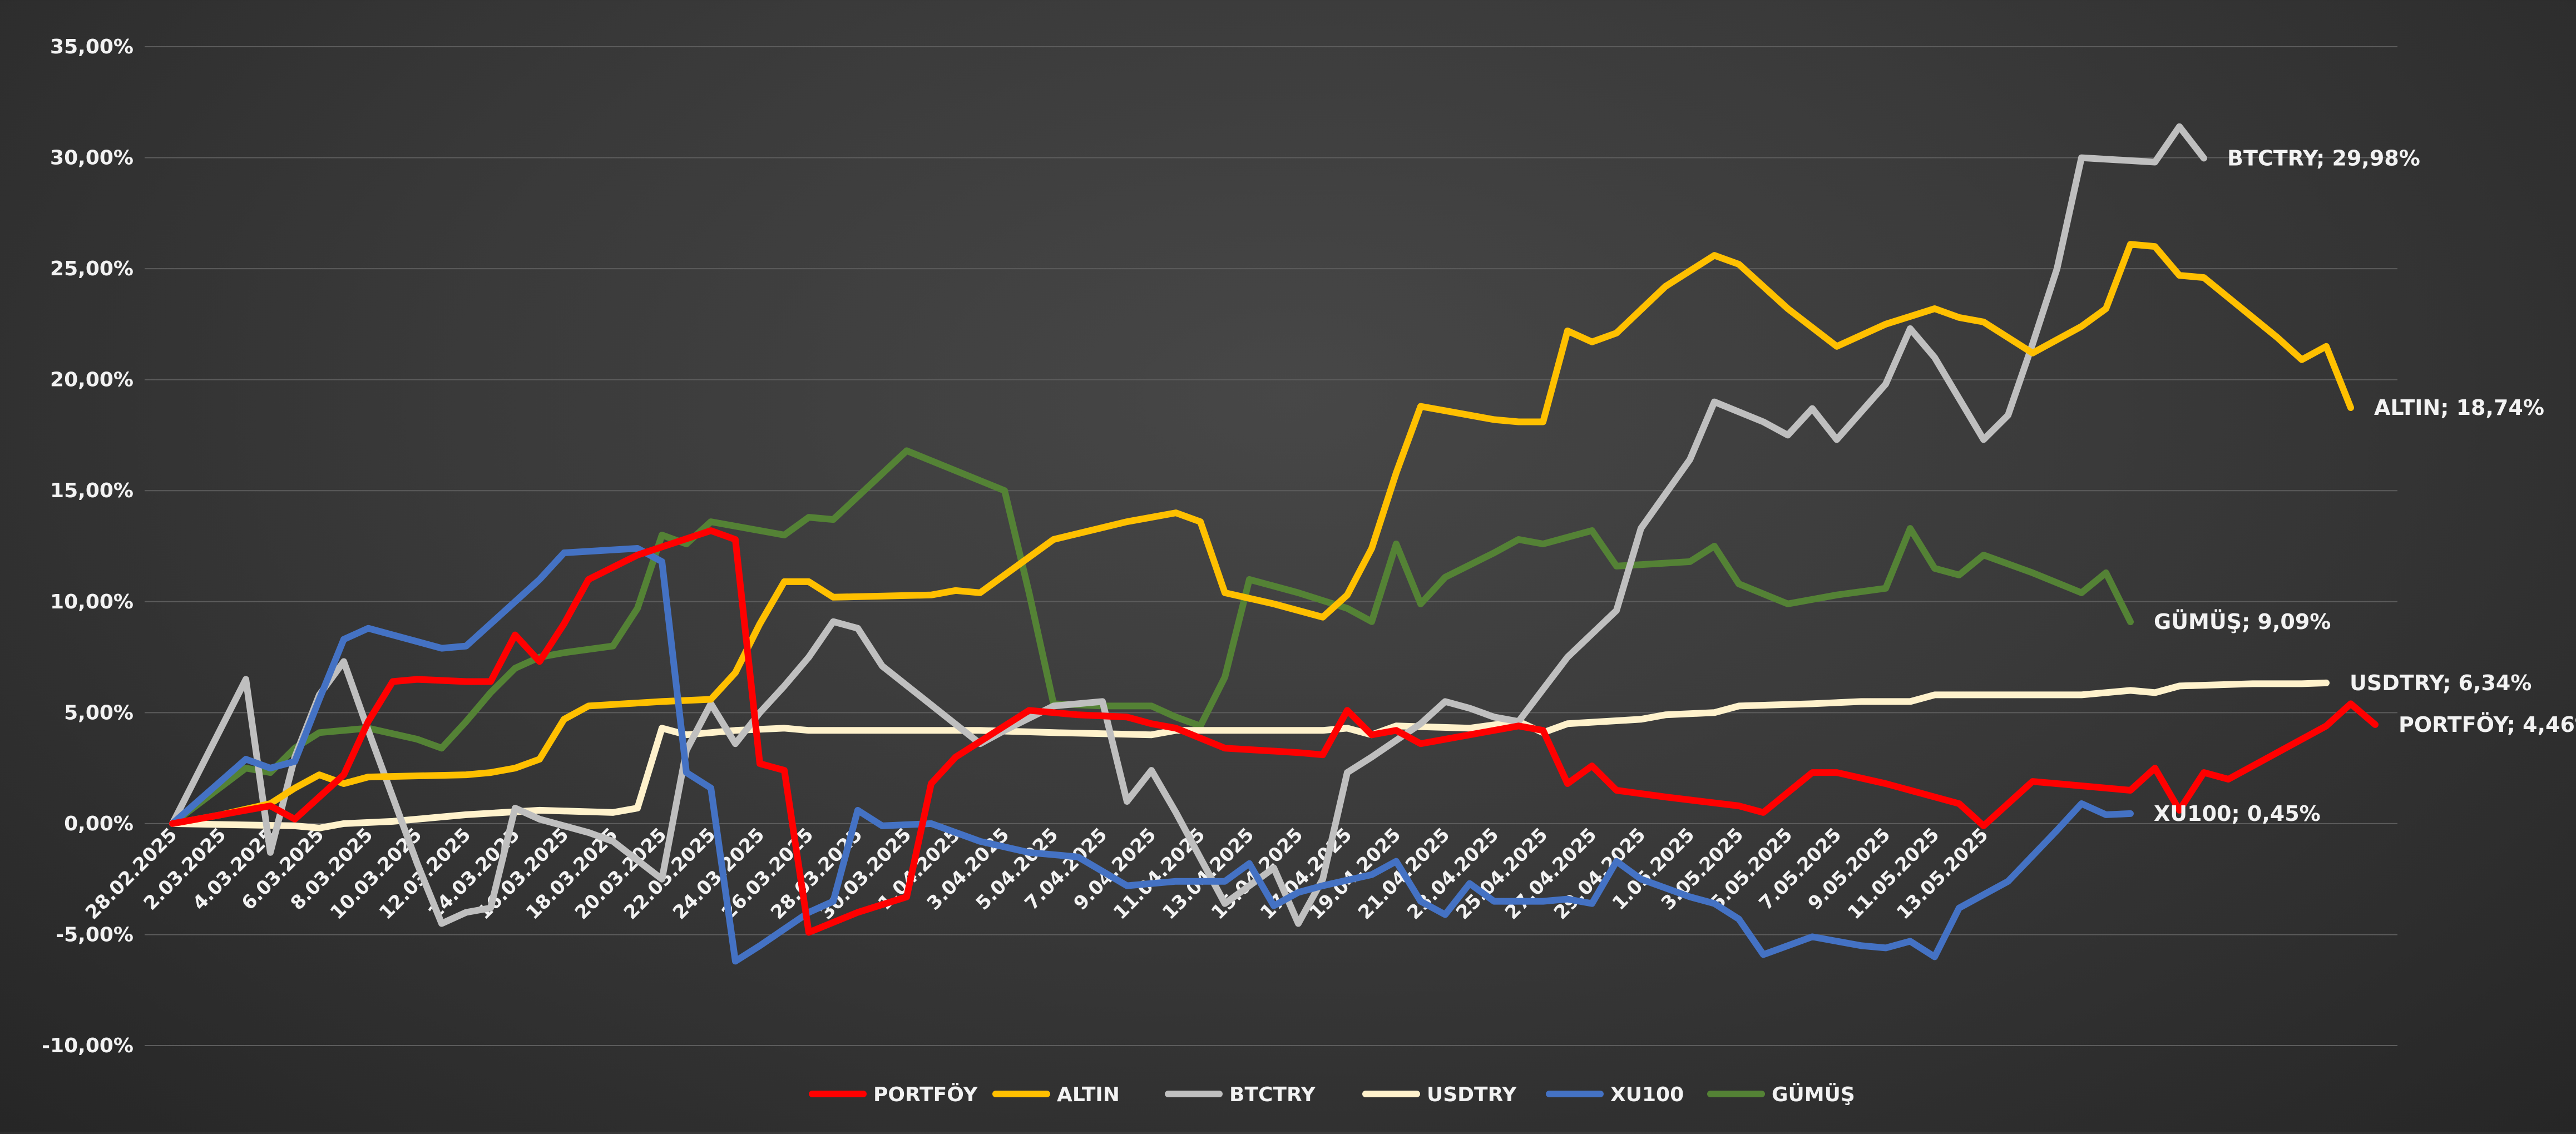  I want to click on legend-item-gümüş: GÜMÜŞ, so click(1781, 1094).